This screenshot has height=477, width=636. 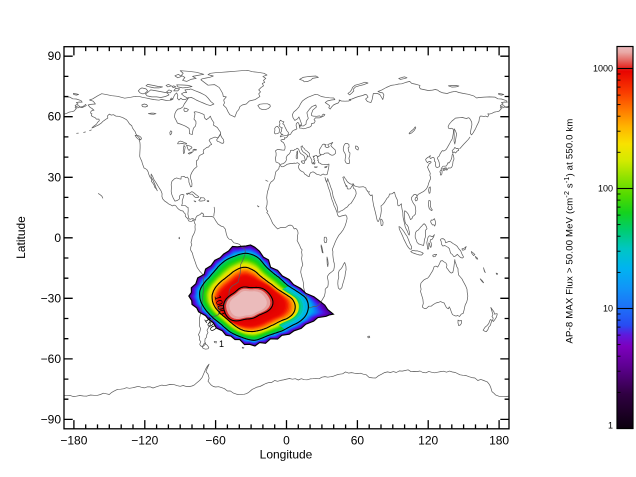 What do you see at coordinates (603, 69) in the screenshot?
I see `svg-text: 1000` at bounding box center [603, 69].